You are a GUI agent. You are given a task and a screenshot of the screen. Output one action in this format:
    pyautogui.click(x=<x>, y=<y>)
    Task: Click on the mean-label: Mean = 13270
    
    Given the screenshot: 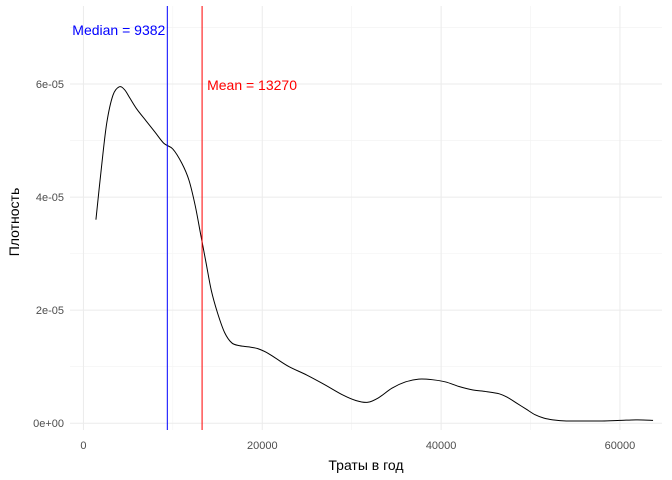 What is the action you would take?
    pyautogui.click(x=252, y=85)
    